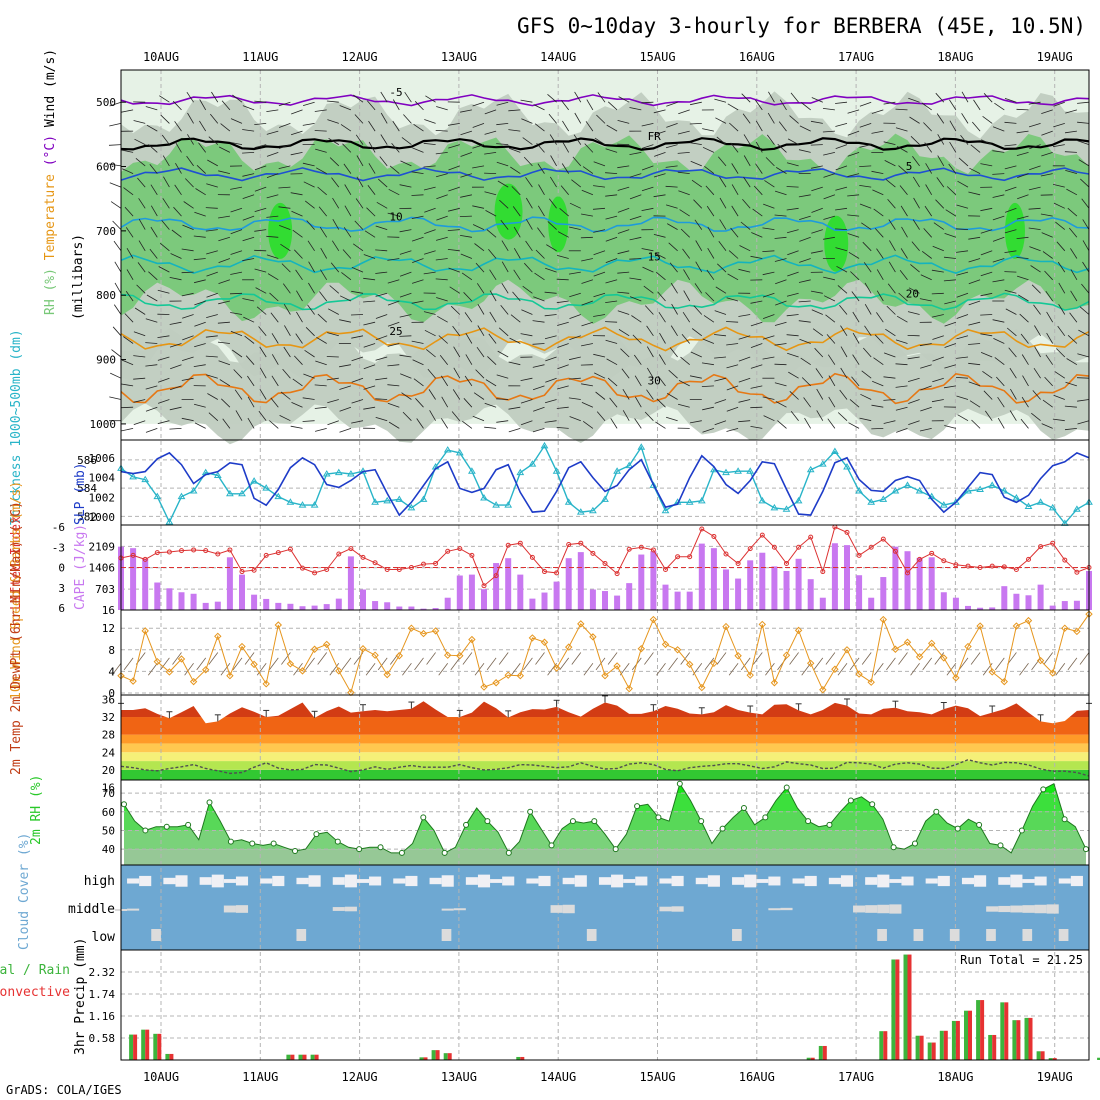 The height and width of the screenshot is (1100, 1100). What do you see at coordinates (954, 935) in the screenshot?
I see `cloud-low-cell` at bounding box center [954, 935].